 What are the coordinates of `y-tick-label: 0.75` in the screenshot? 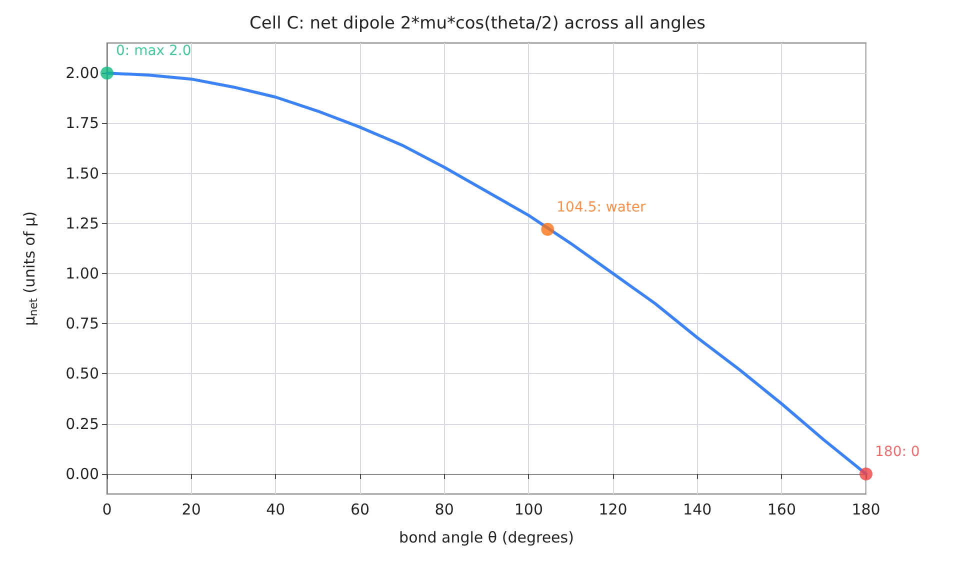 It's located at (82, 323).